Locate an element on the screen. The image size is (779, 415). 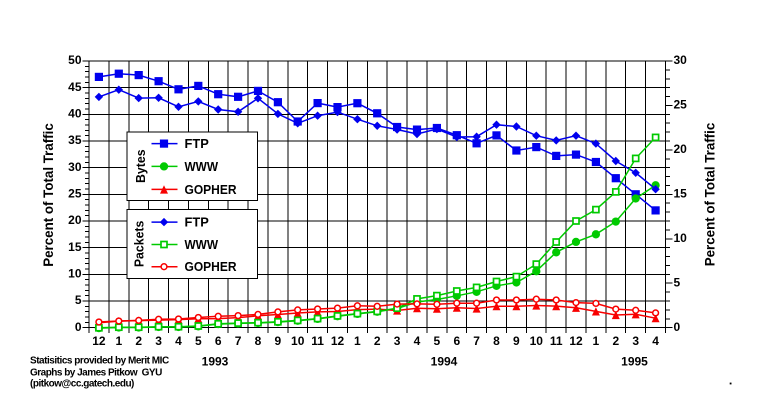
svg-text: 45 is located at coordinates (75, 87).